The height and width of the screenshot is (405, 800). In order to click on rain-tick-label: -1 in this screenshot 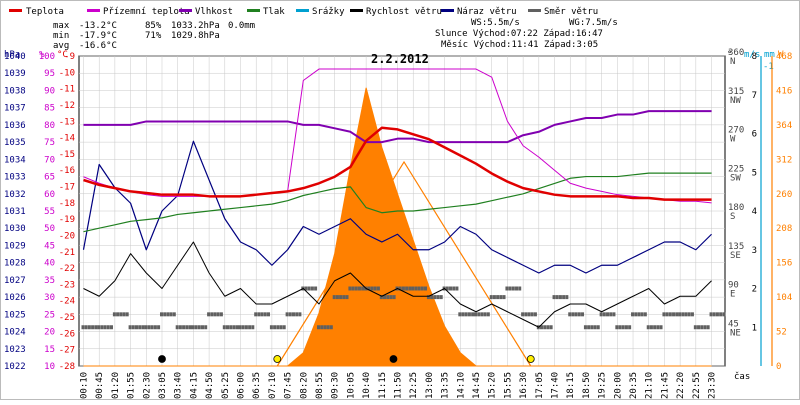, I will do `click(768, 67)`.